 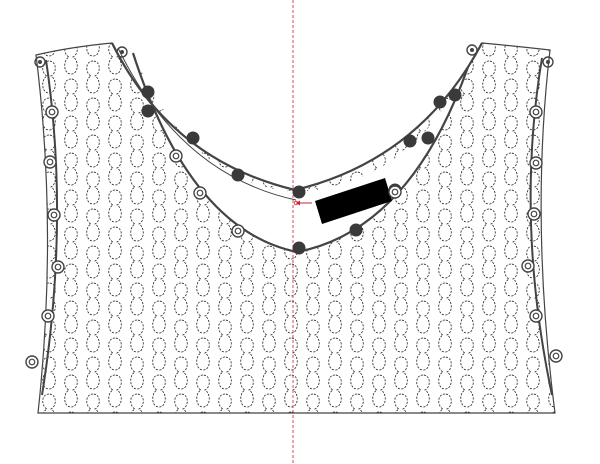 What do you see at coordinates (541, 226) in the screenshot?
I see `right-side-seam` at bounding box center [541, 226].